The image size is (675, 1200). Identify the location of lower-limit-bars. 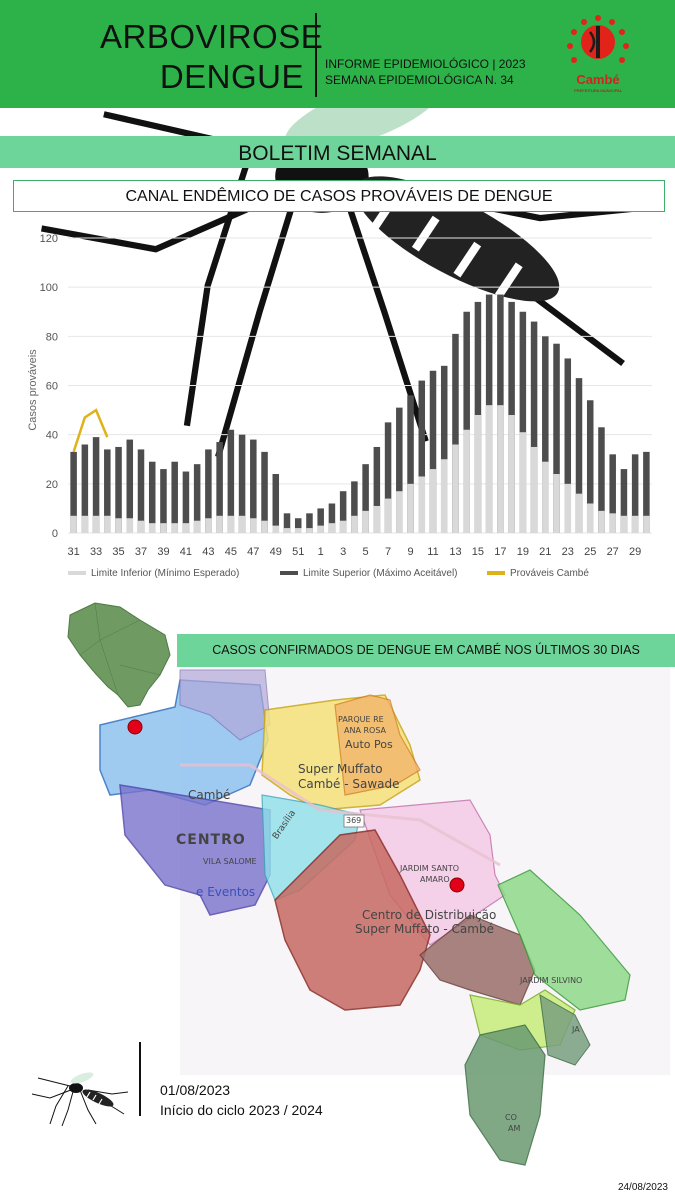
(360, 469).